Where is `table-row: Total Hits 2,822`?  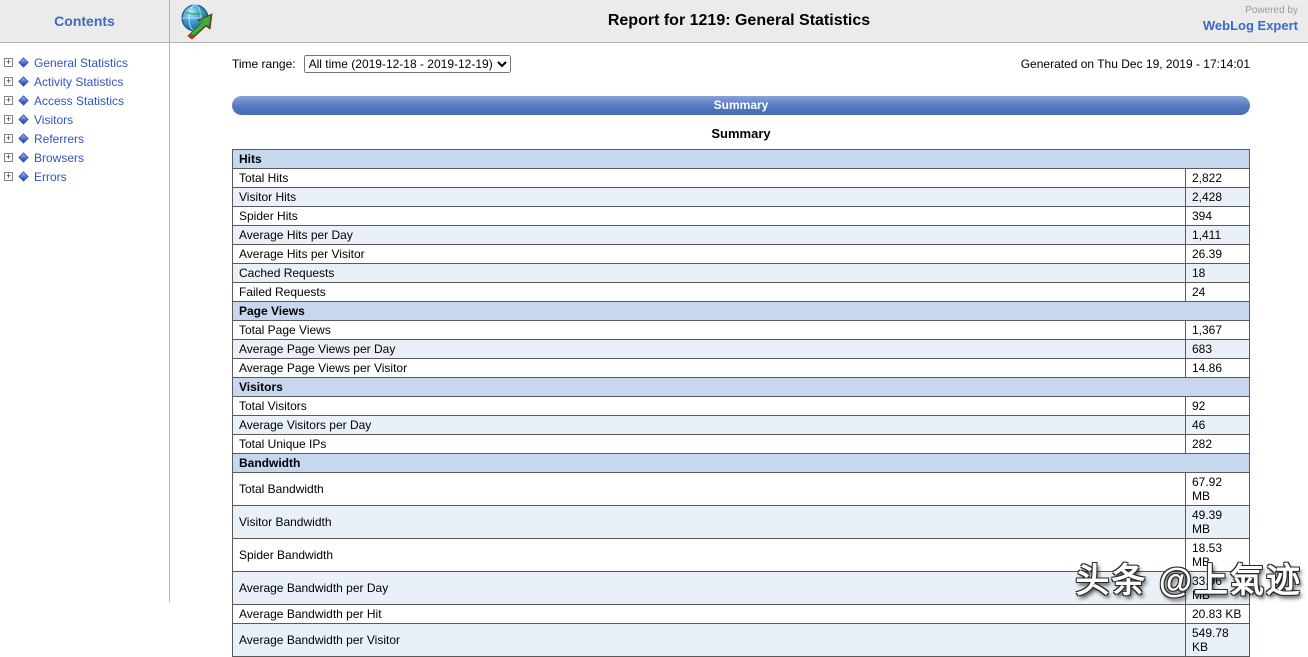 table-row: Total Hits 2,822 is located at coordinates (741, 178).